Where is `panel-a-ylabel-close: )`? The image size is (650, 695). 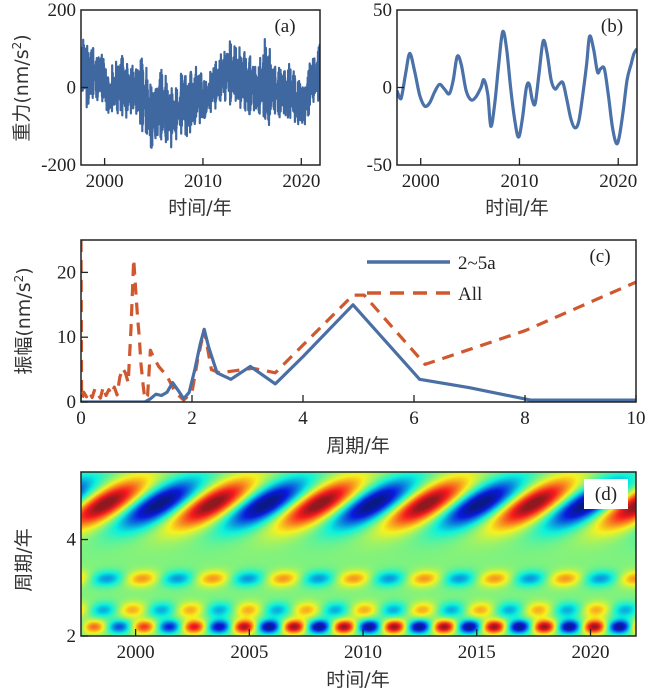 panel-a-ylabel-close: ) is located at coordinates (22, 37).